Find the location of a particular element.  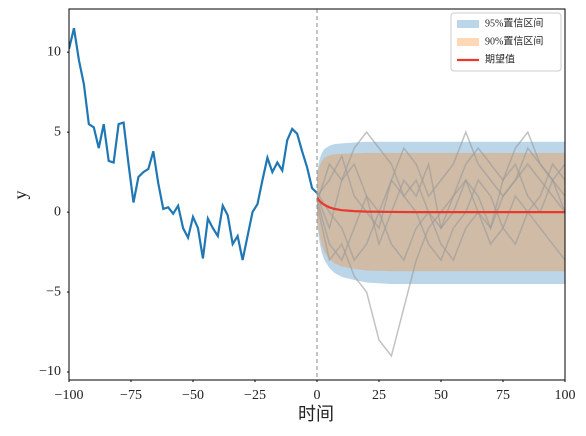

x-tick-label: −75 is located at coordinates (131, 395).